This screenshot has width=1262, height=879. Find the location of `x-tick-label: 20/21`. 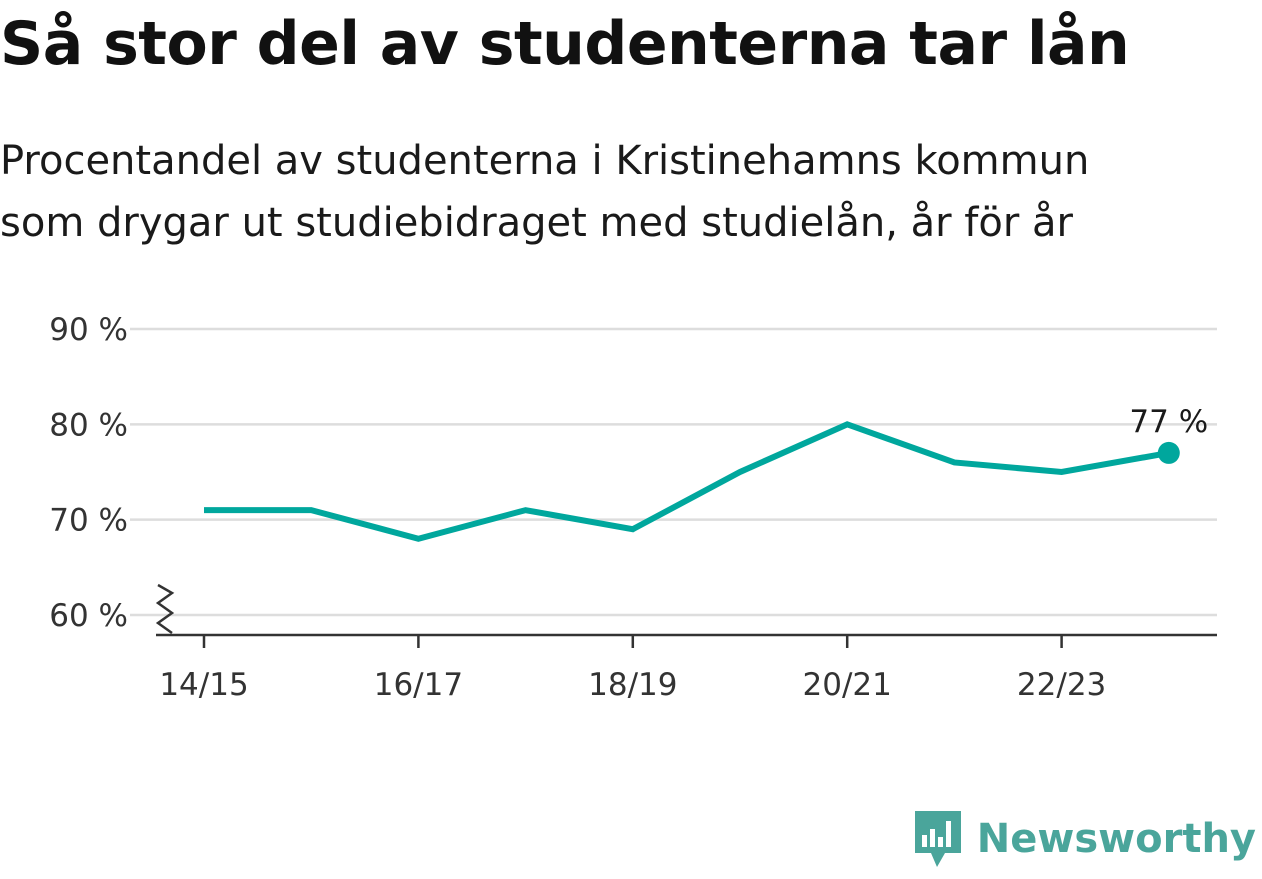

x-tick-label: 20/21 is located at coordinates (847, 685).